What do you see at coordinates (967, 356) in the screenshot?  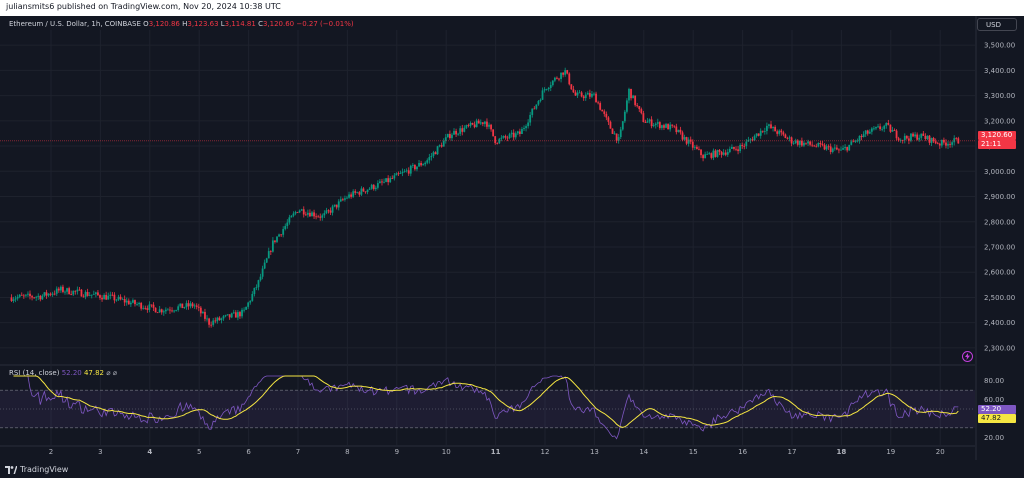 I see `lightning-icon` at bounding box center [967, 356].